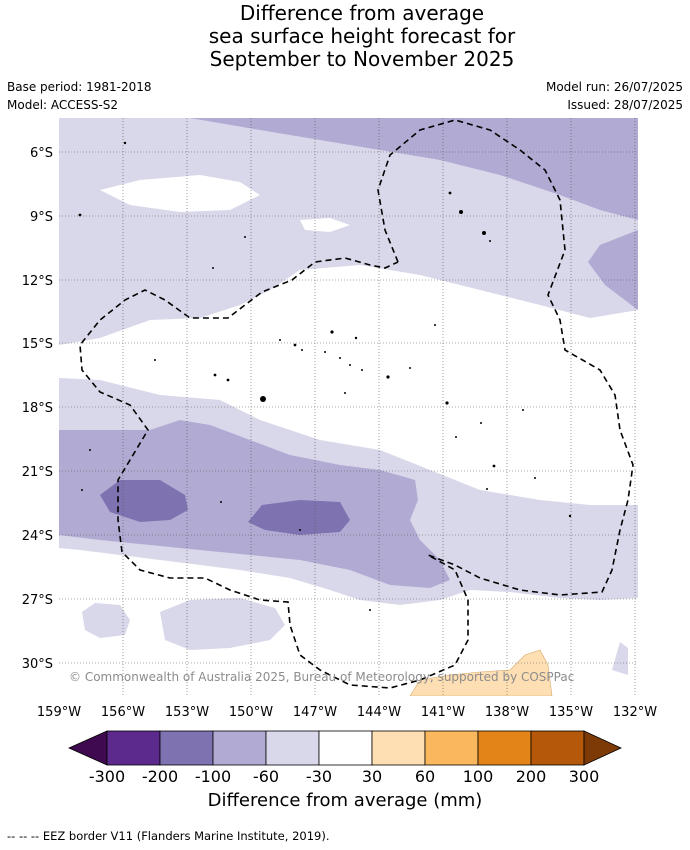 This screenshot has height=850, width=690. What do you see at coordinates (584, 776) in the screenshot?
I see `colorbar-tick: 300` at bounding box center [584, 776].